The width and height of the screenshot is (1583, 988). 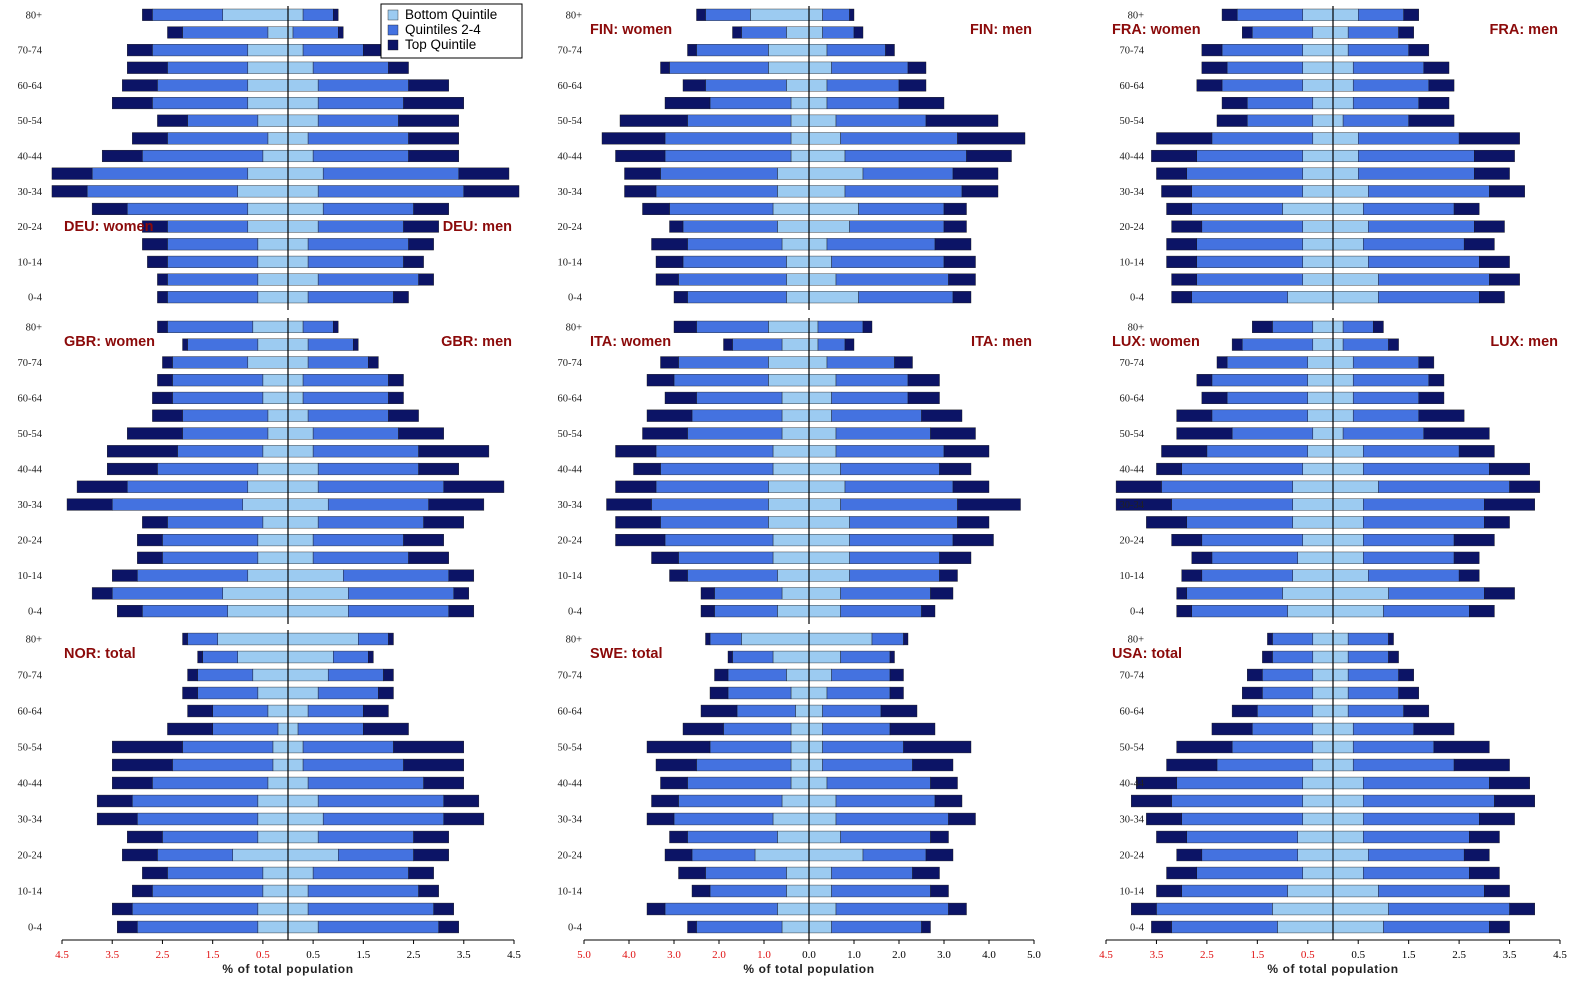 What do you see at coordinates (1156, 342) in the screenshot?
I see `panel-title-left: LUX: women` at bounding box center [1156, 342].